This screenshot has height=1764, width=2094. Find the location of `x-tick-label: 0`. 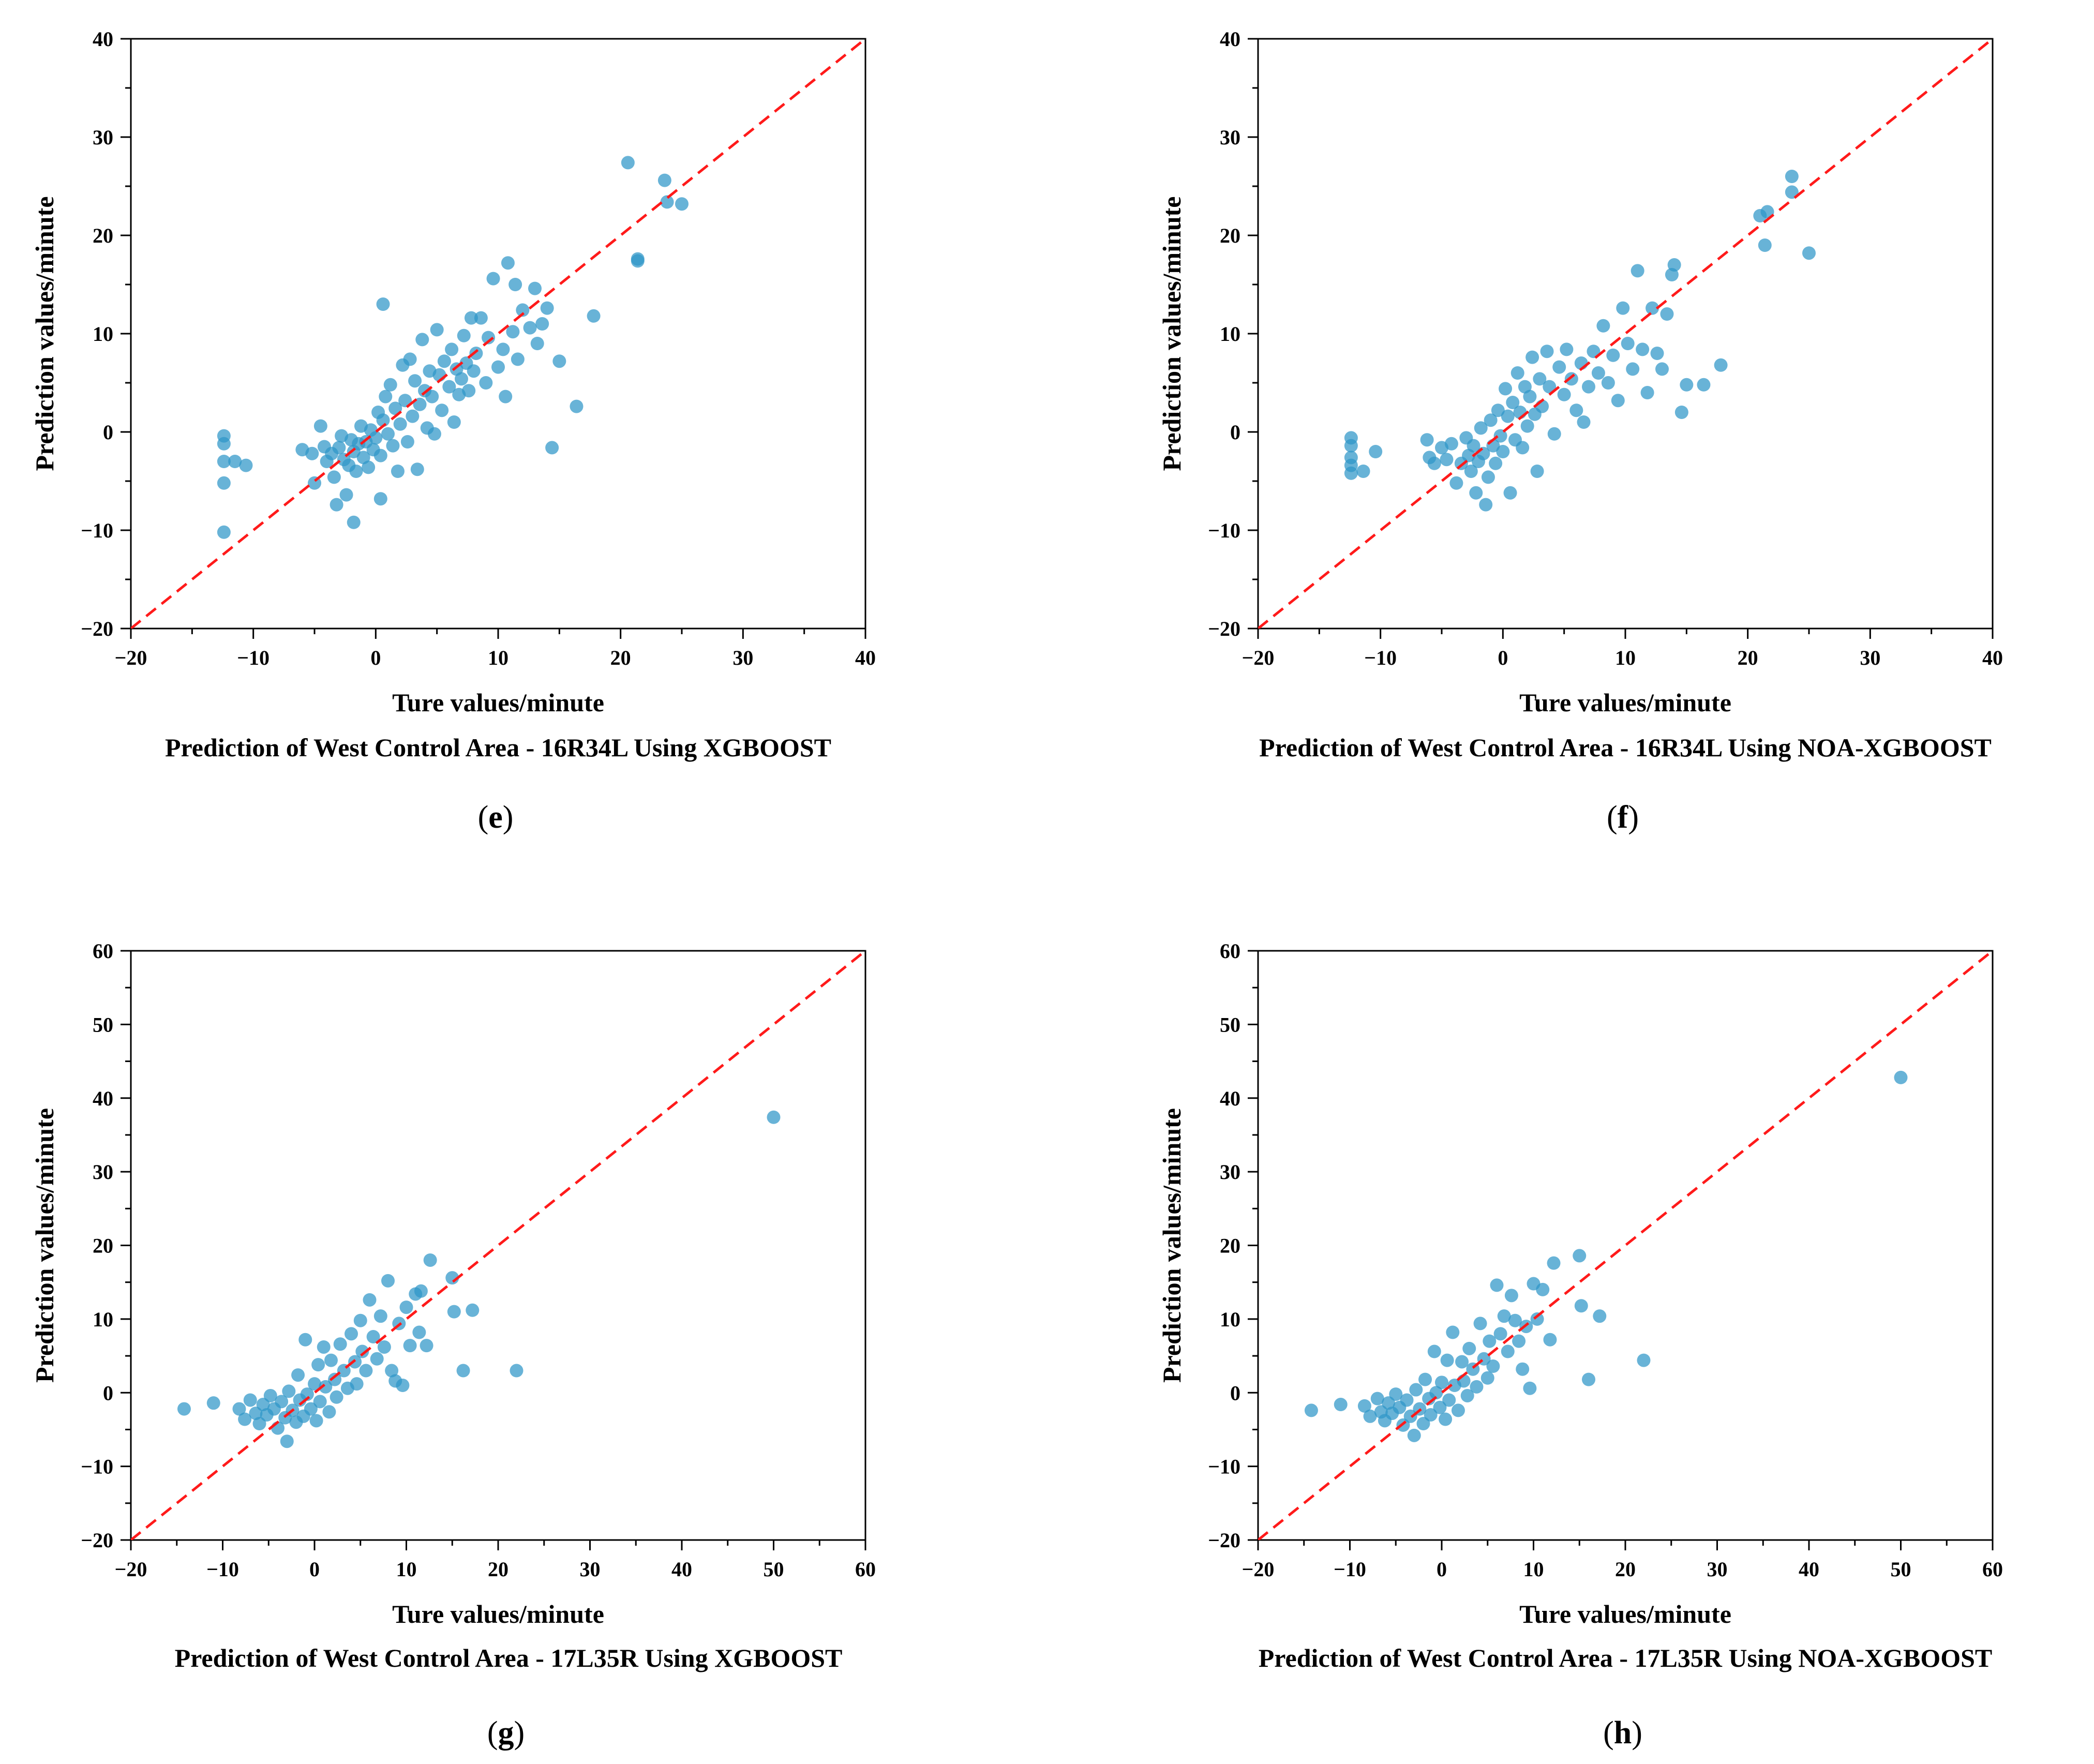

x-tick-label: 0 is located at coordinates (1503, 658).